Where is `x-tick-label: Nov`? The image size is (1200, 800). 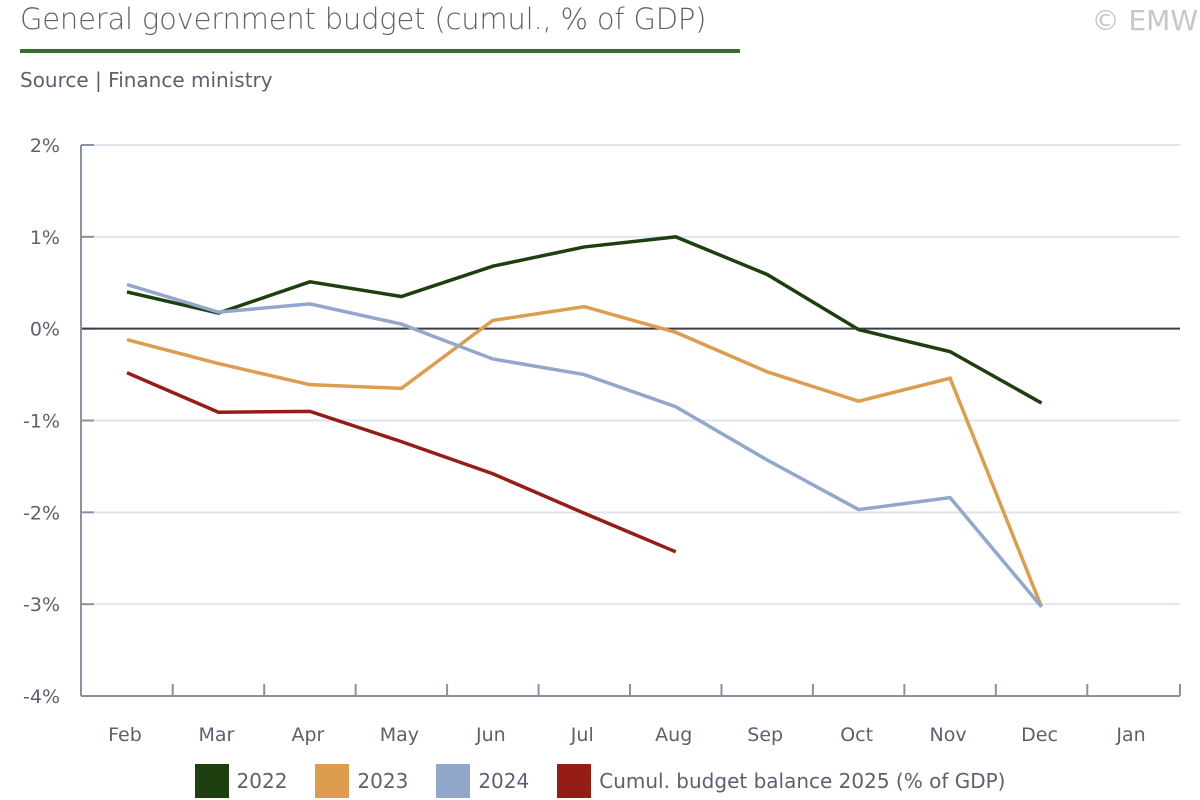 x-tick-label: Nov is located at coordinates (948, 735).